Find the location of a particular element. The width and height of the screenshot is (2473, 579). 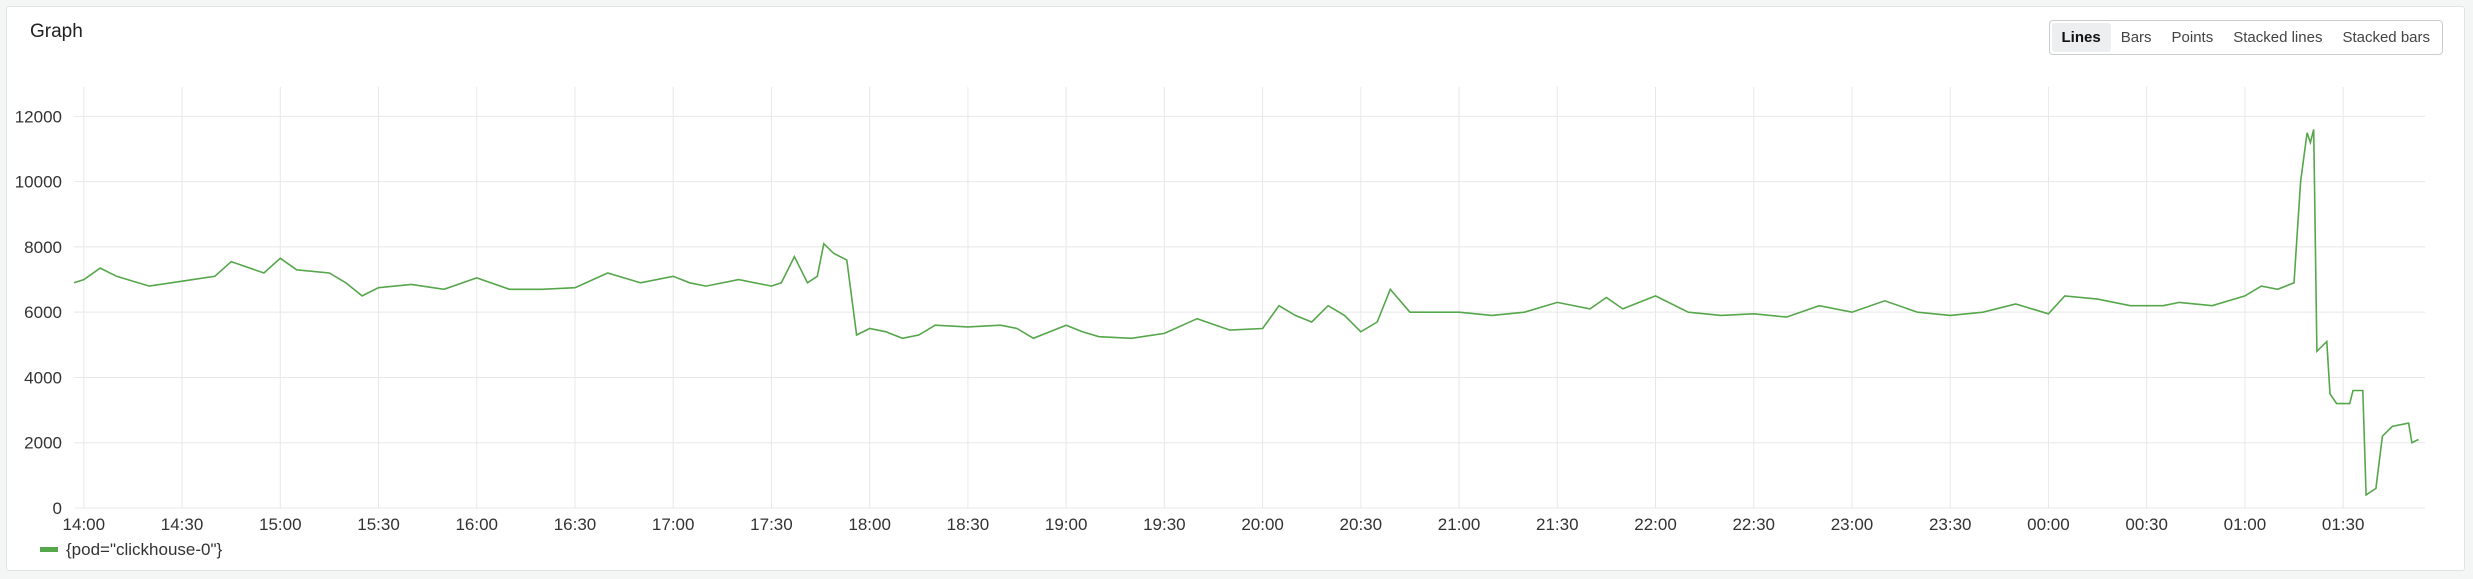

y-tick-label: 2000 is located at coordinates (43, 443).